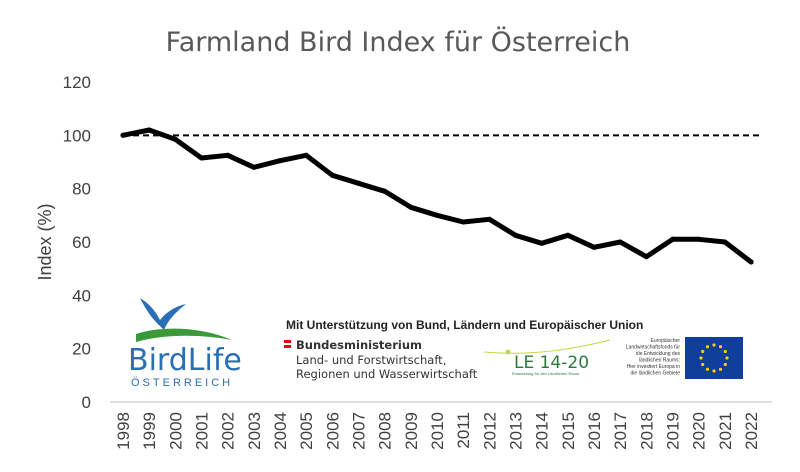  I want to click on eu-flag-icon, so click(714, 358).